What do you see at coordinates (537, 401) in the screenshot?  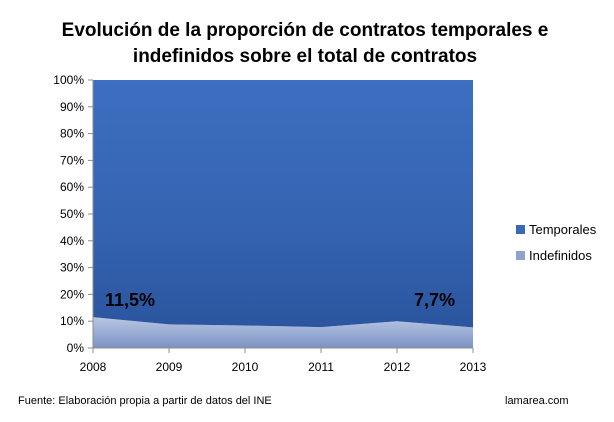 I see `site-credit: lamarea.com` at bounding box center [537, 401].